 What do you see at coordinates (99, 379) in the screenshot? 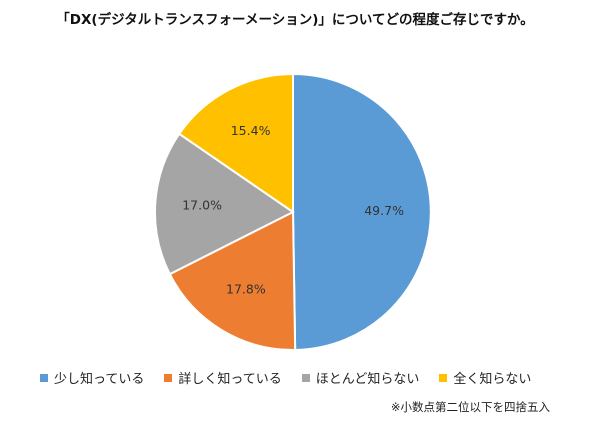
I see `legend-label-0: 少し知っている` at bounding box center [99, 379].